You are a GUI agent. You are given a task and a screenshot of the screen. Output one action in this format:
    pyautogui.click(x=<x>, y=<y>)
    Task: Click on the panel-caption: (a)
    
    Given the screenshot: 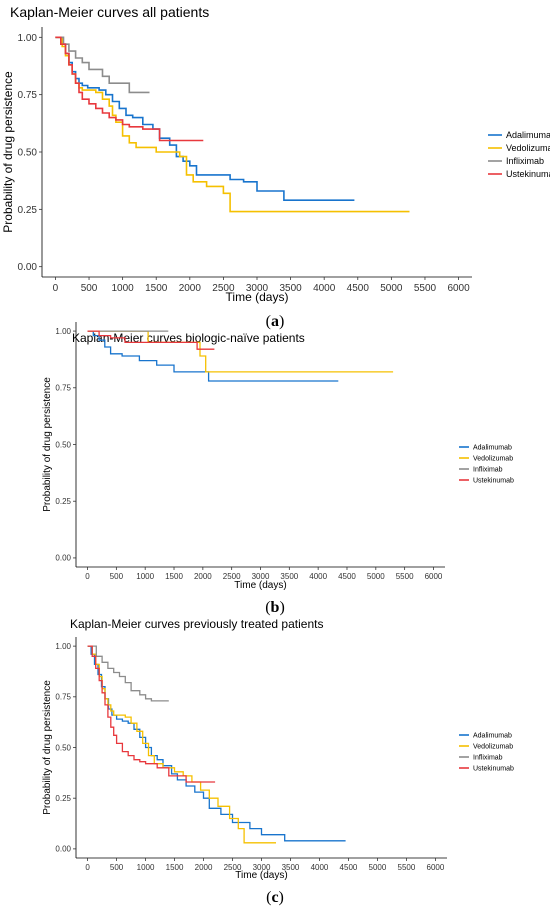 What is the action you would take?
    pyautogui.click(x=275, y=321)
    